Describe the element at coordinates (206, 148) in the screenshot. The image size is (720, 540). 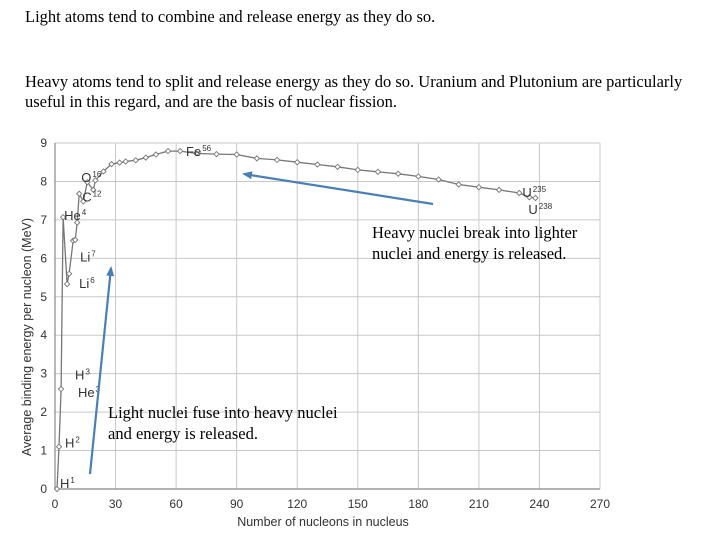
I see `isotope-mass-number: 56` at that location.